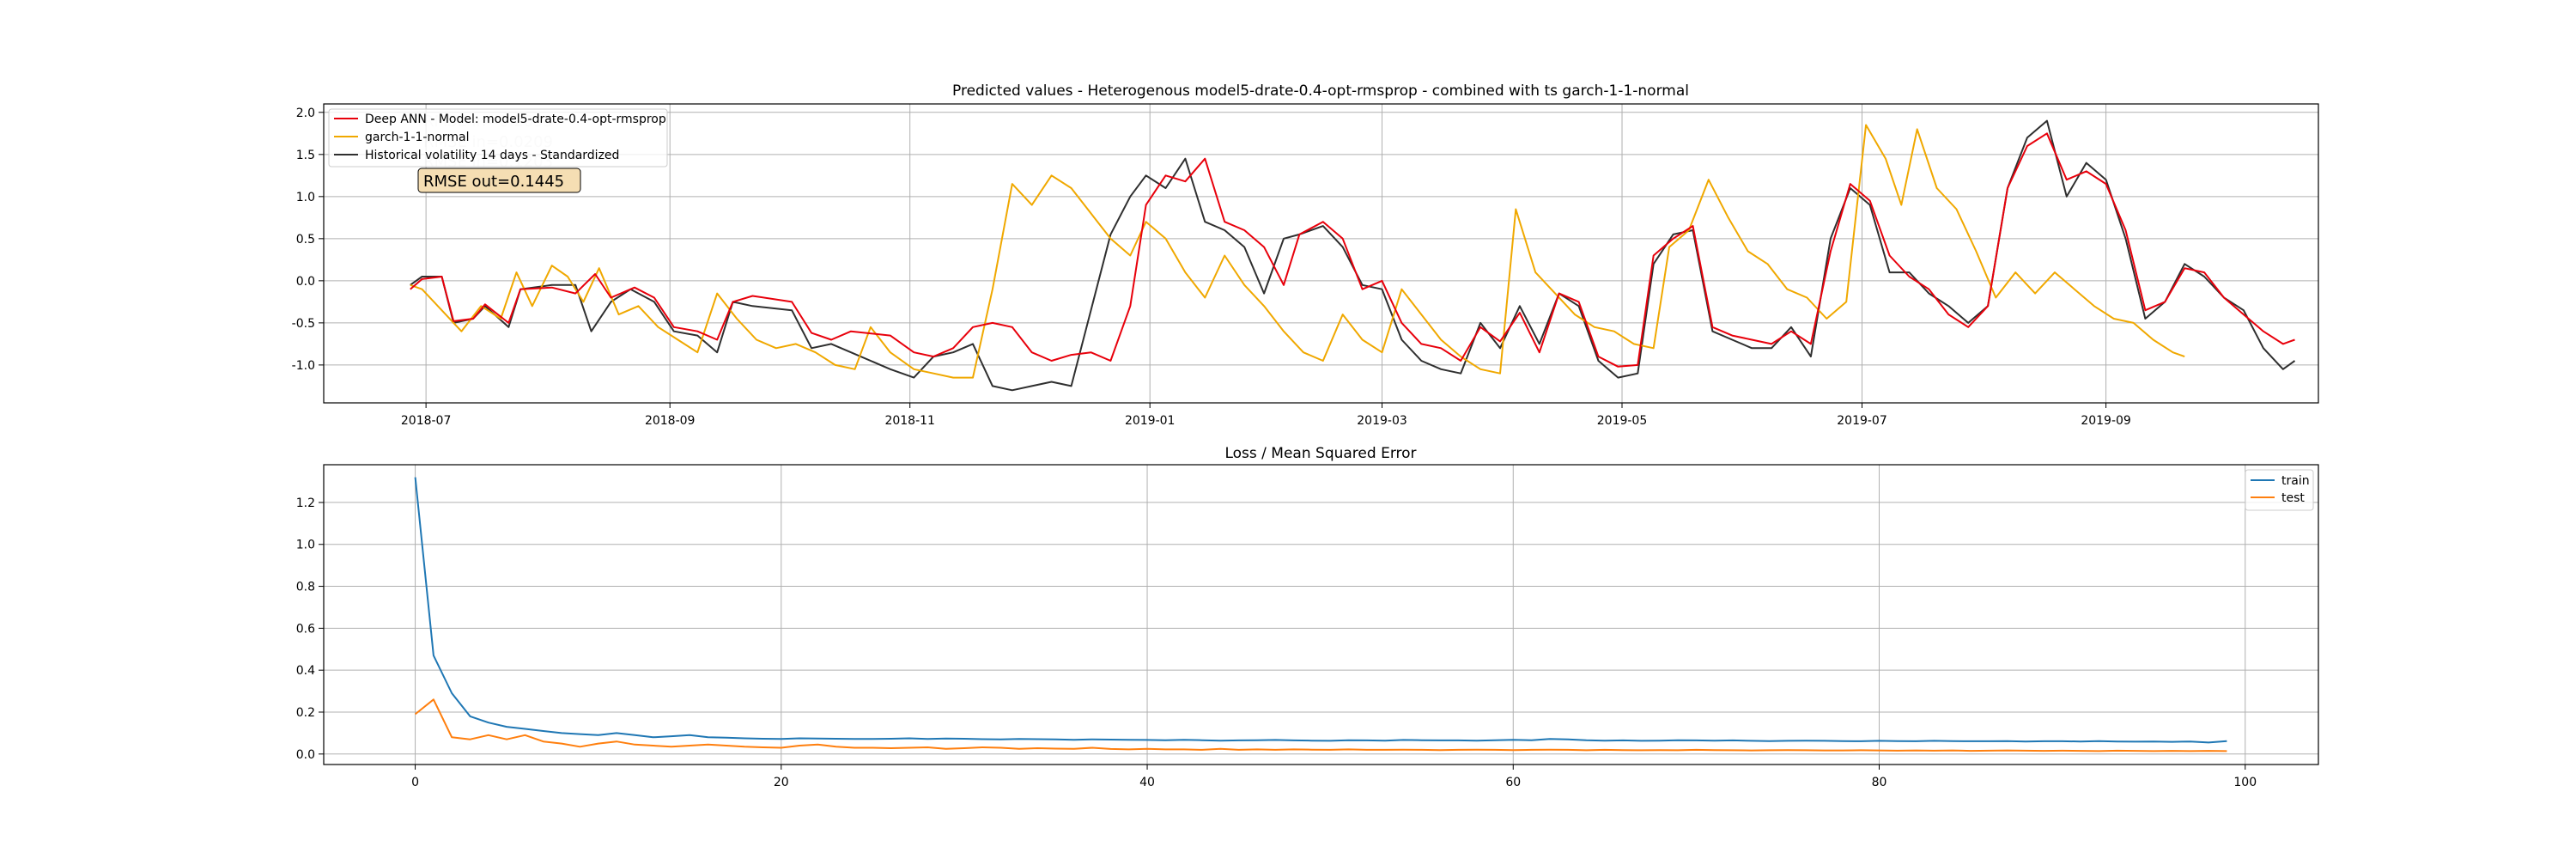 The width and height of the screenshot is (2576, 859). I want to click on rmse-box, so click(499, 181).